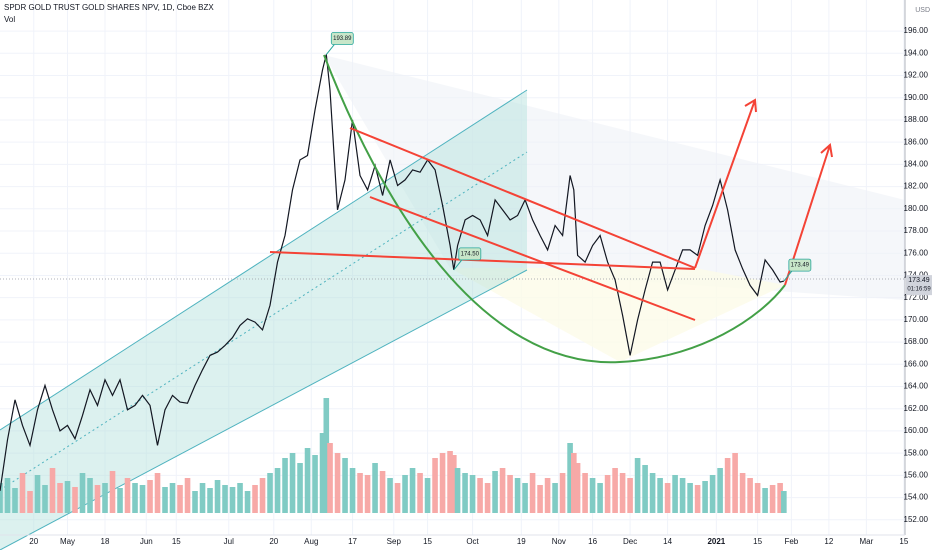  What do you see at coordinates (916, 163) in the screenshot?
I see `y-tick-label: 184.00` at bounding box center [916, 163].